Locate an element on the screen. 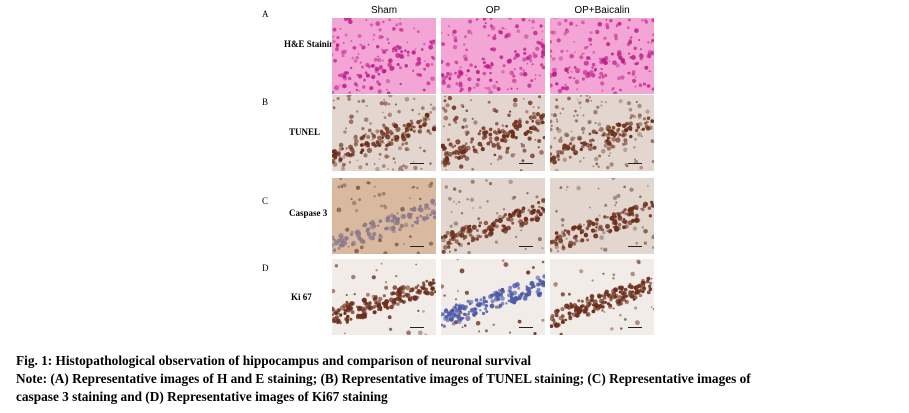 The height and width of the screenshot is (413, 909). column-header-sham: Sham is located at coordinates (384, 10).